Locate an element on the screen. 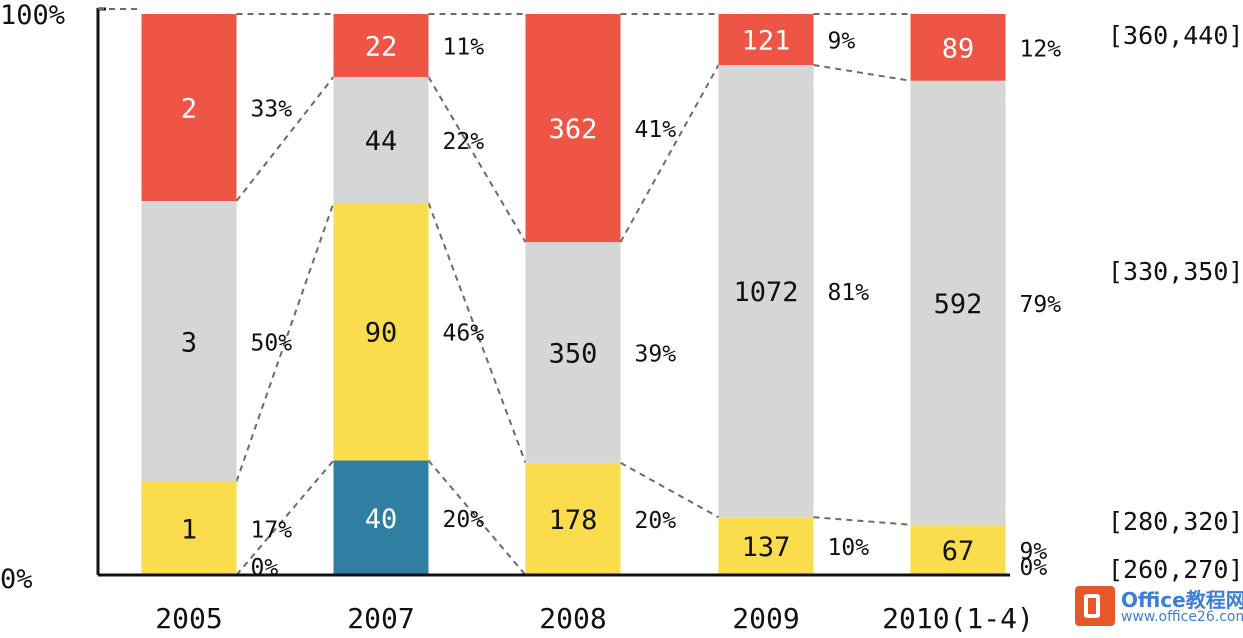 The image size is (1243, 638). percent-label: 81% is located at coordinates (849, 293).